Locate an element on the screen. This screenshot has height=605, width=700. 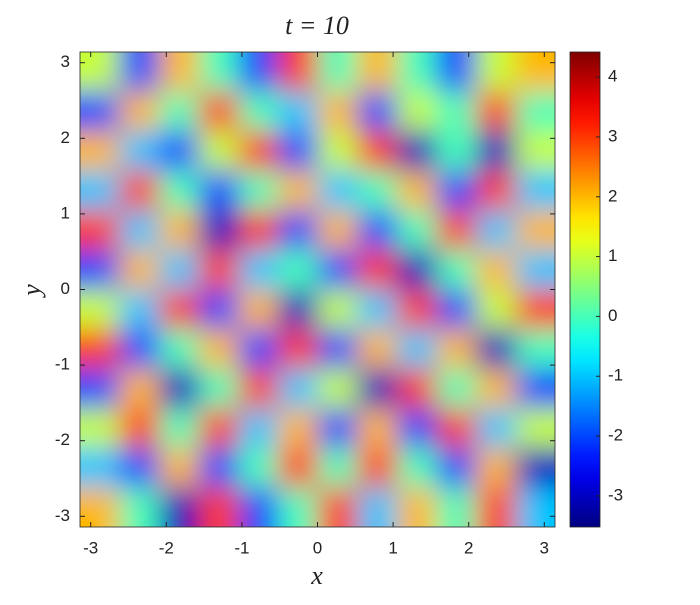
colorbar-tick-label: 4 is located at coordinates (612, 76).